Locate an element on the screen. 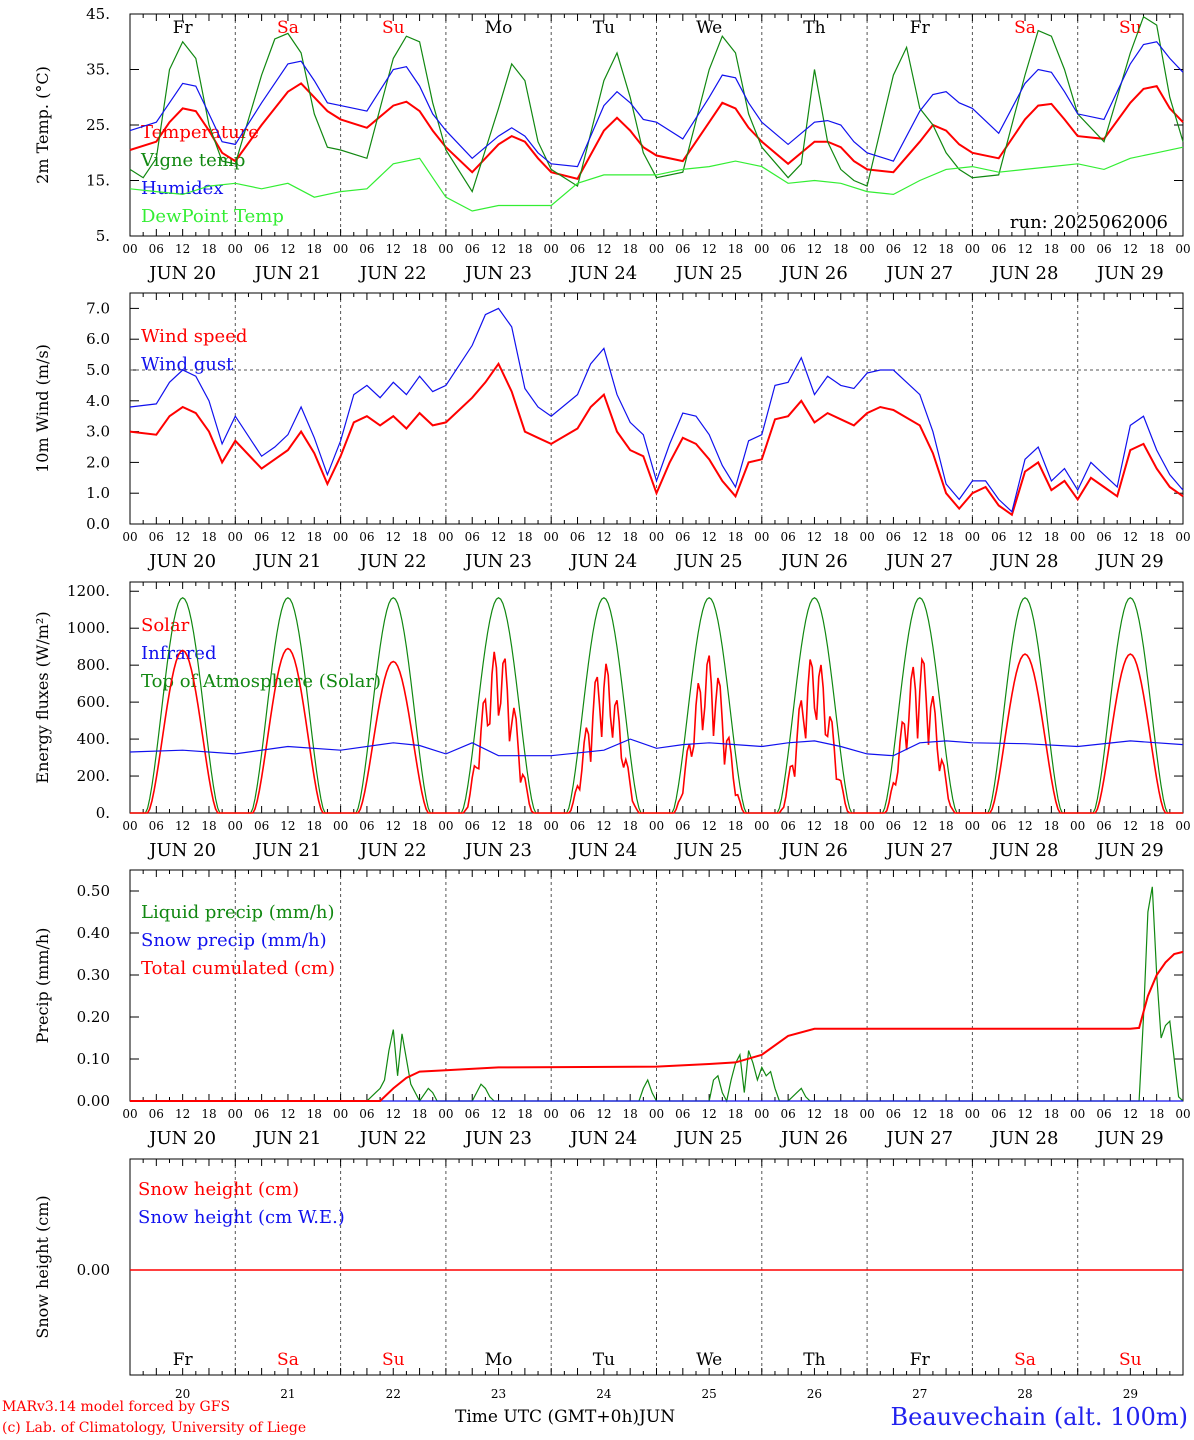  date-label: JUN 27 is located at coordinates (918, 561).